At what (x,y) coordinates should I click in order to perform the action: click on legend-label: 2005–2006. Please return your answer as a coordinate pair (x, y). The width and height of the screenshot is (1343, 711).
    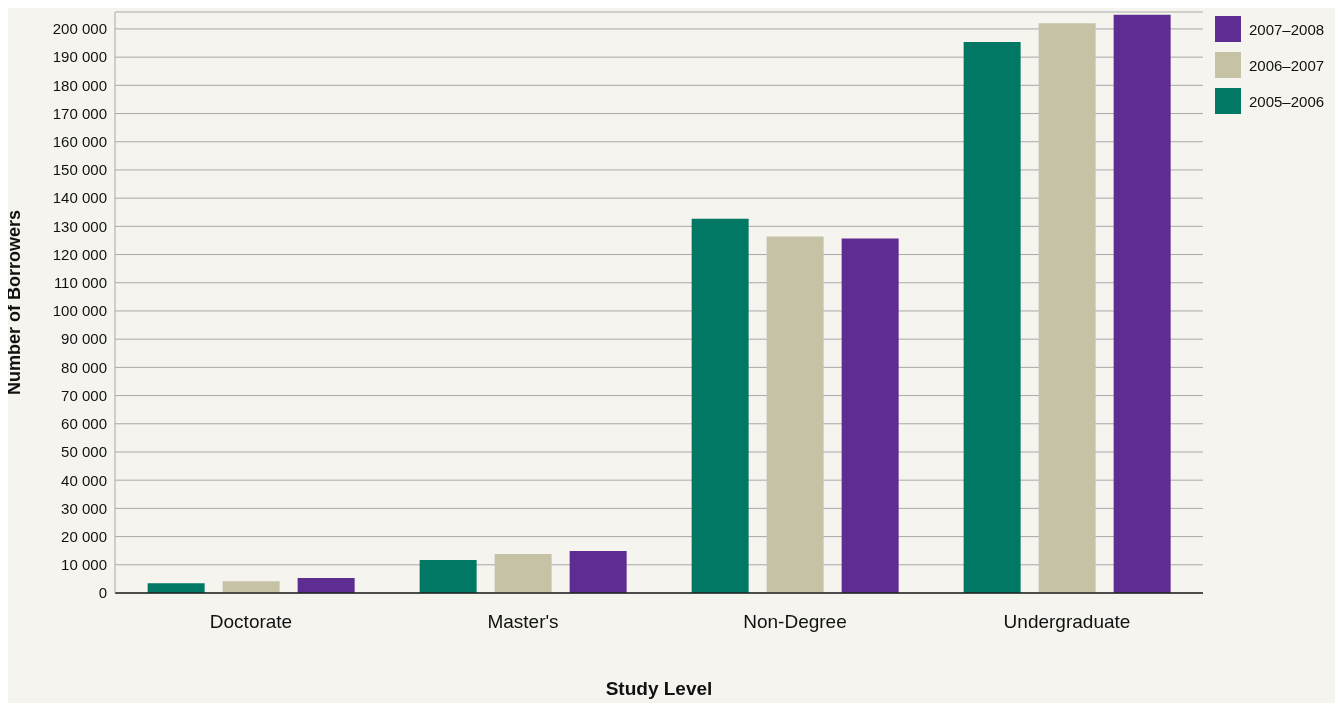
    Looking at the image, I should click on (1287, 101).